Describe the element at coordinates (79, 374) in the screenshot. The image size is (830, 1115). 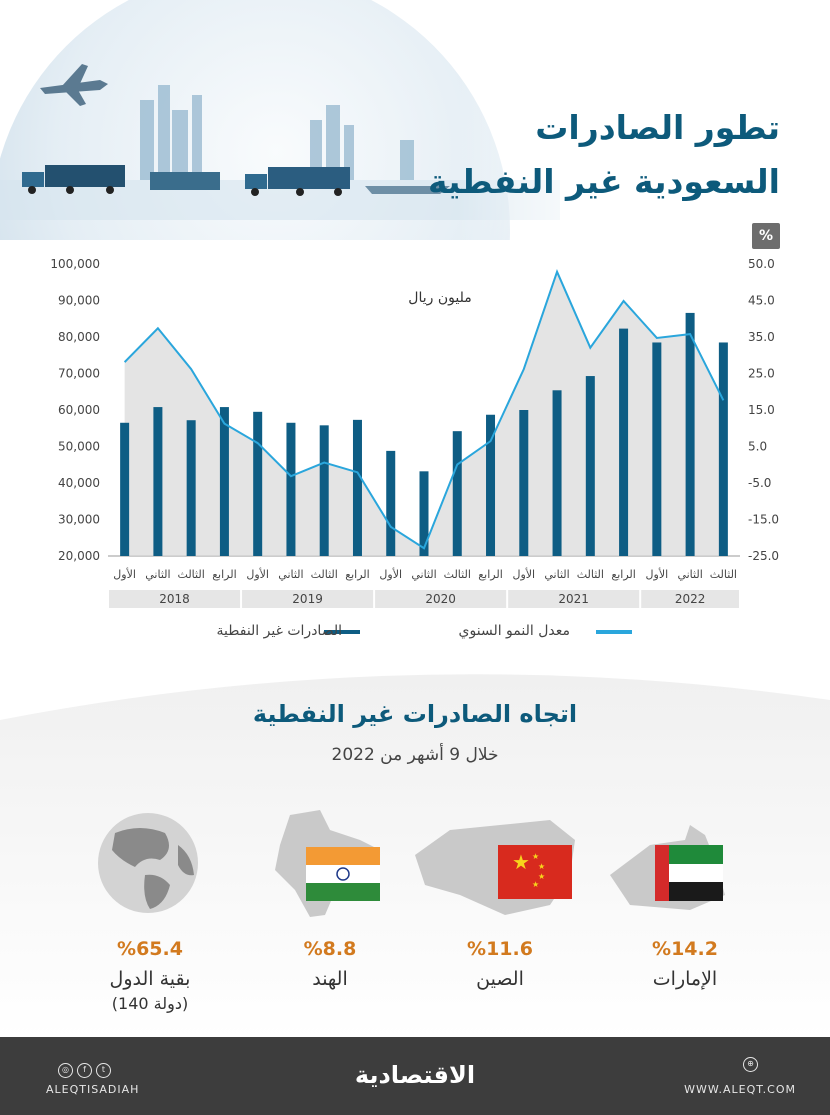
I see `y-left-tick-label: 70,000` at that location.